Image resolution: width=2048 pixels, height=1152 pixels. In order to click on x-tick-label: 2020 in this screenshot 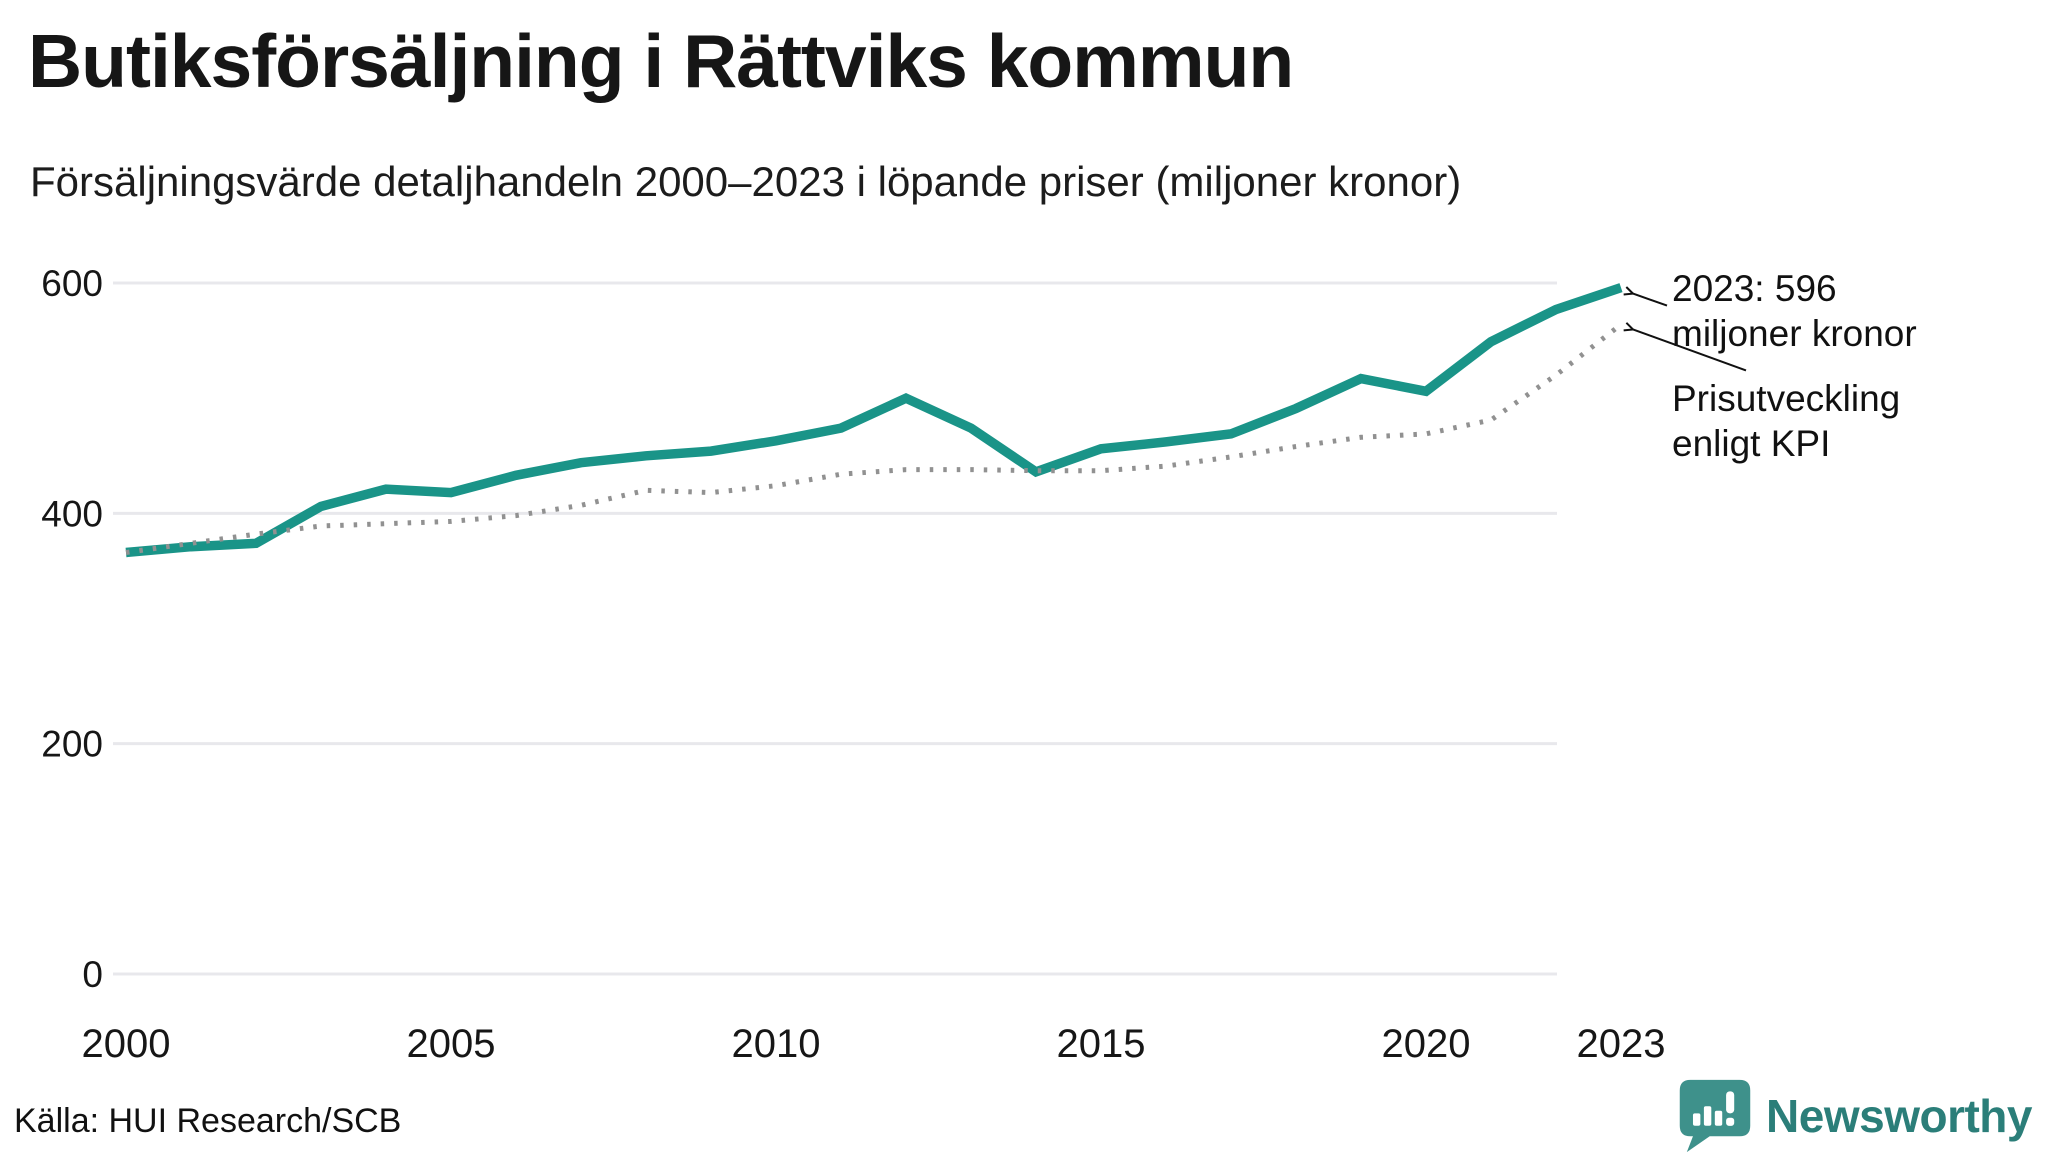, I will do `click(1426, 1044)`.